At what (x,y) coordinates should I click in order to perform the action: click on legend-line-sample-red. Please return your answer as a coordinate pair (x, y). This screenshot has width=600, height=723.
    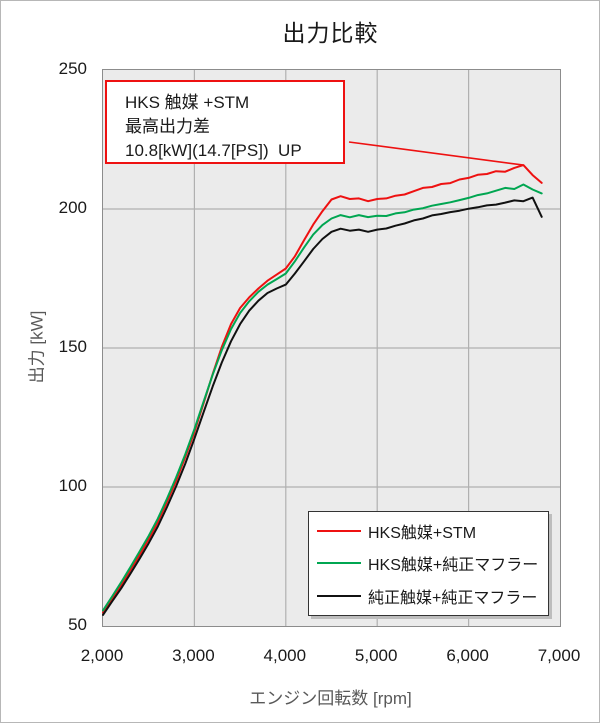
    Looking at the image, I should click on (339, 531).